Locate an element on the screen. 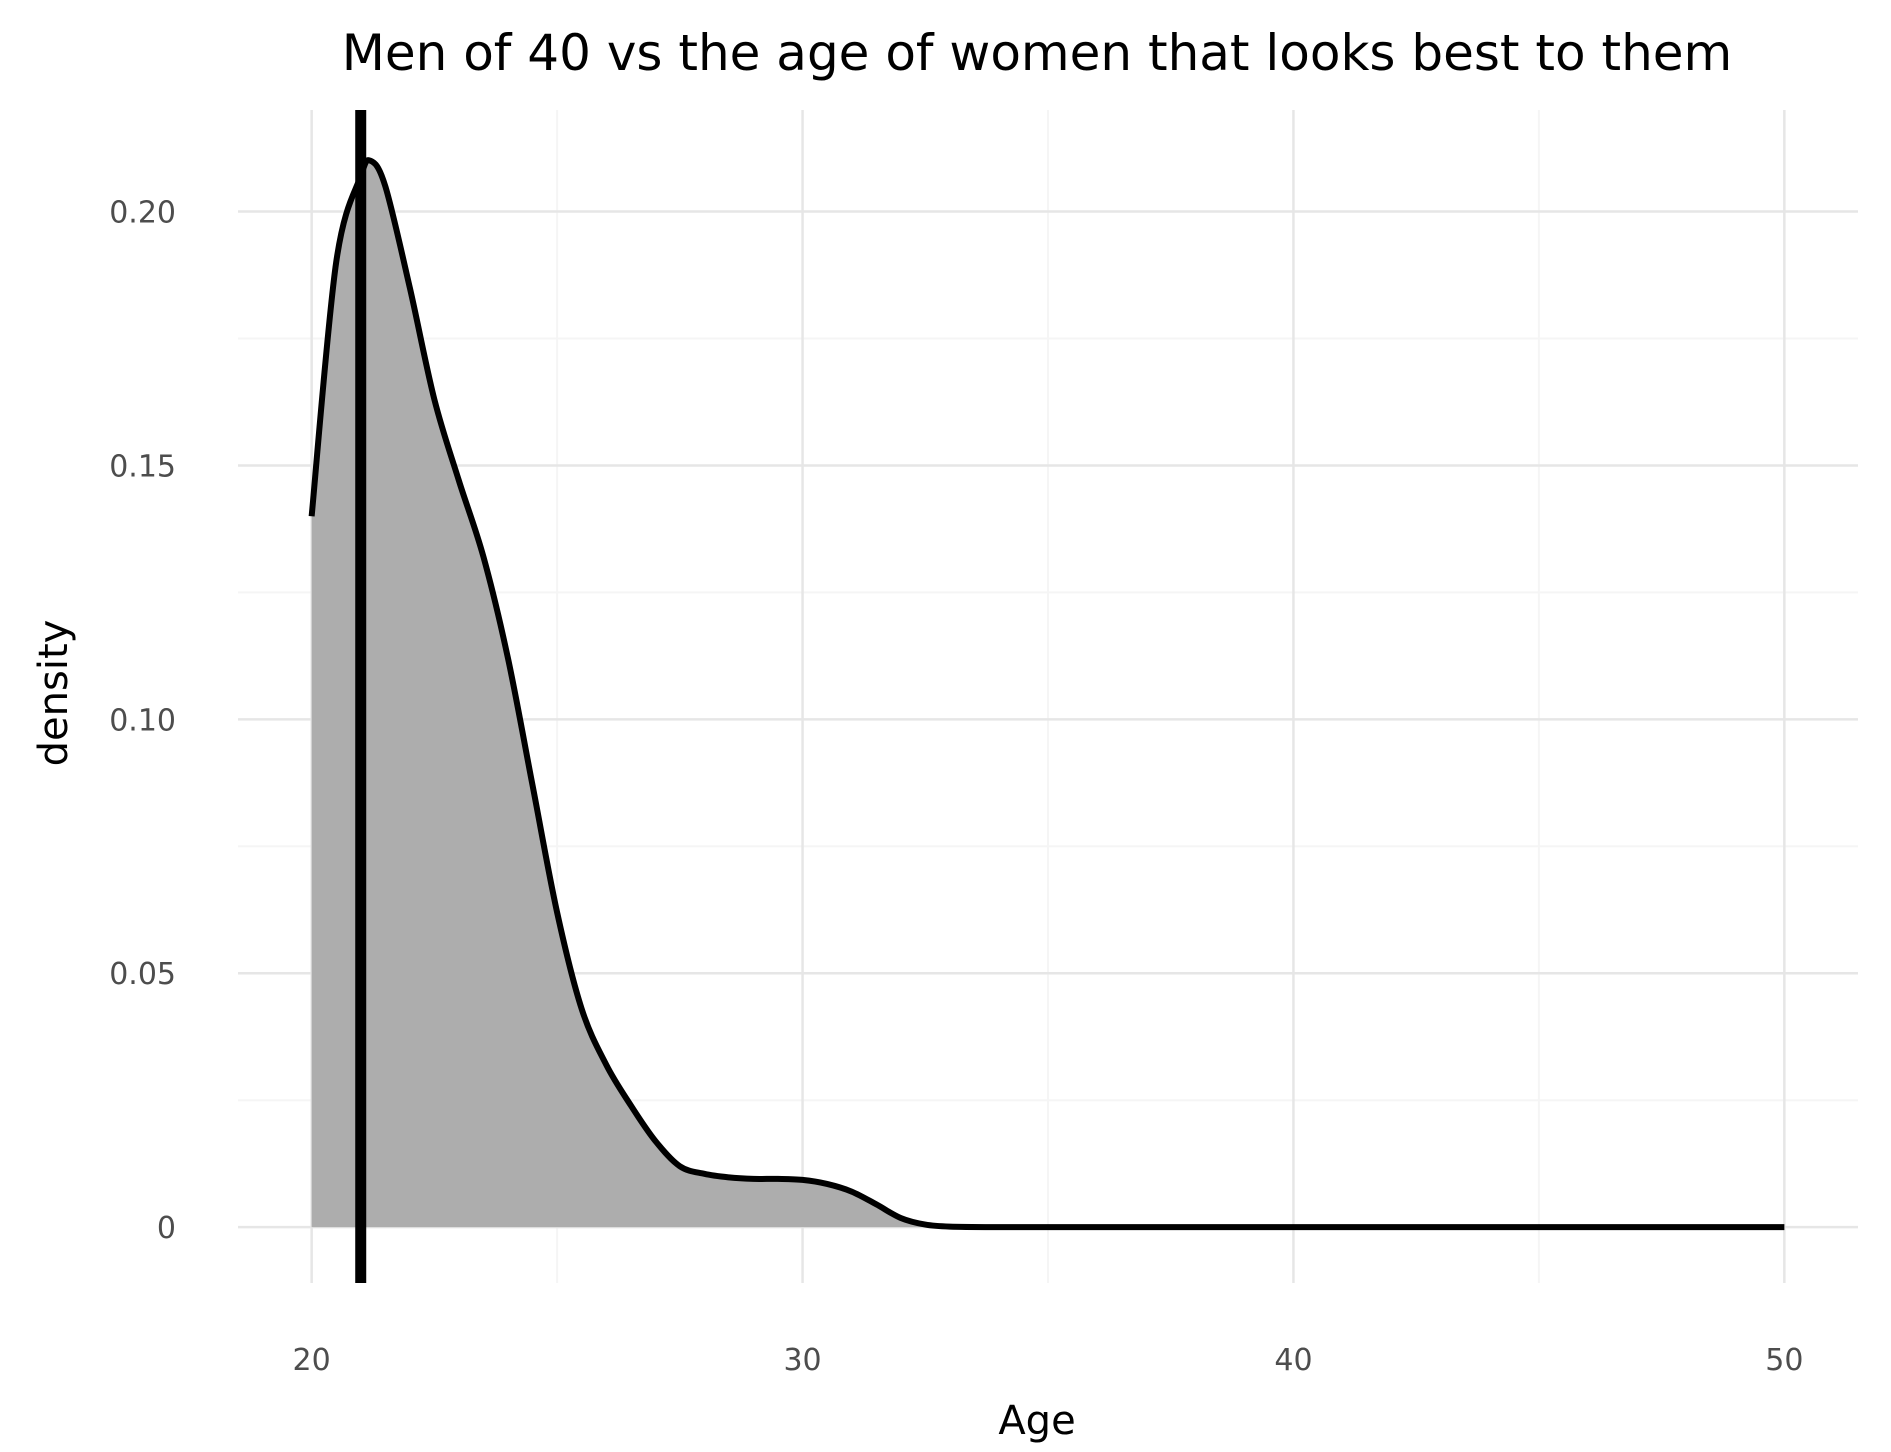 The width and height of the screenshot is (1891, 1452). x-tick-label: 20 is located at coordinates (312, 1360).